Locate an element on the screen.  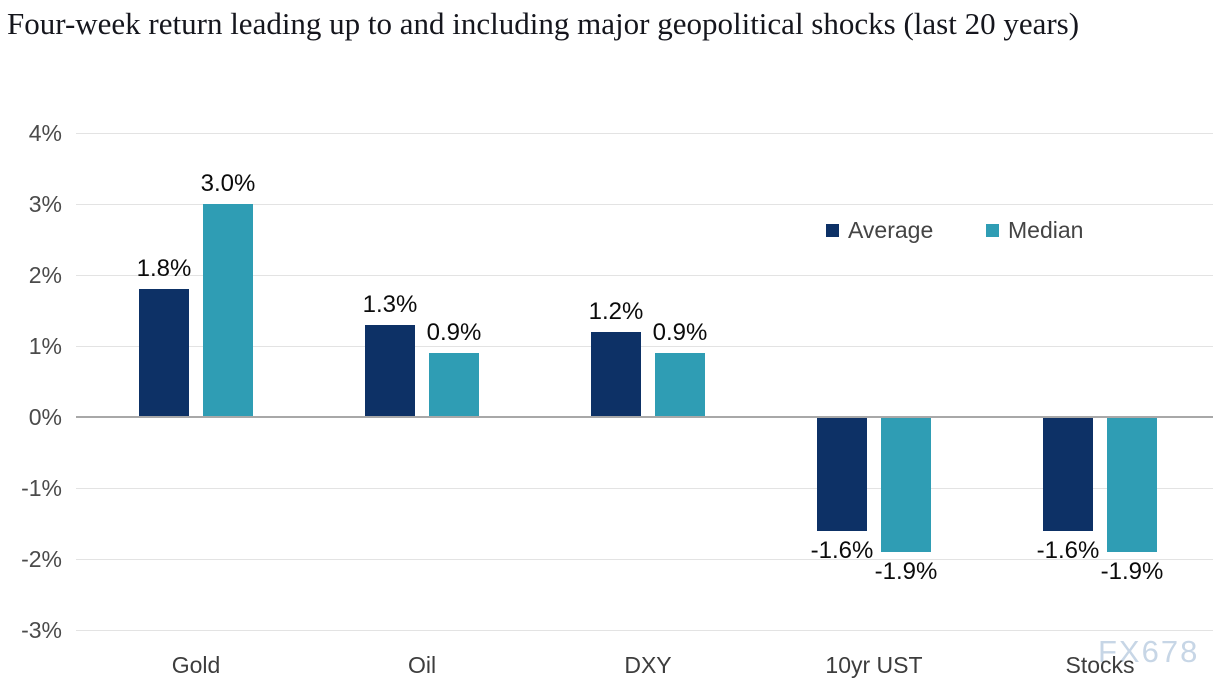
watermark: FX678 is located at coordinates (1149, 651).